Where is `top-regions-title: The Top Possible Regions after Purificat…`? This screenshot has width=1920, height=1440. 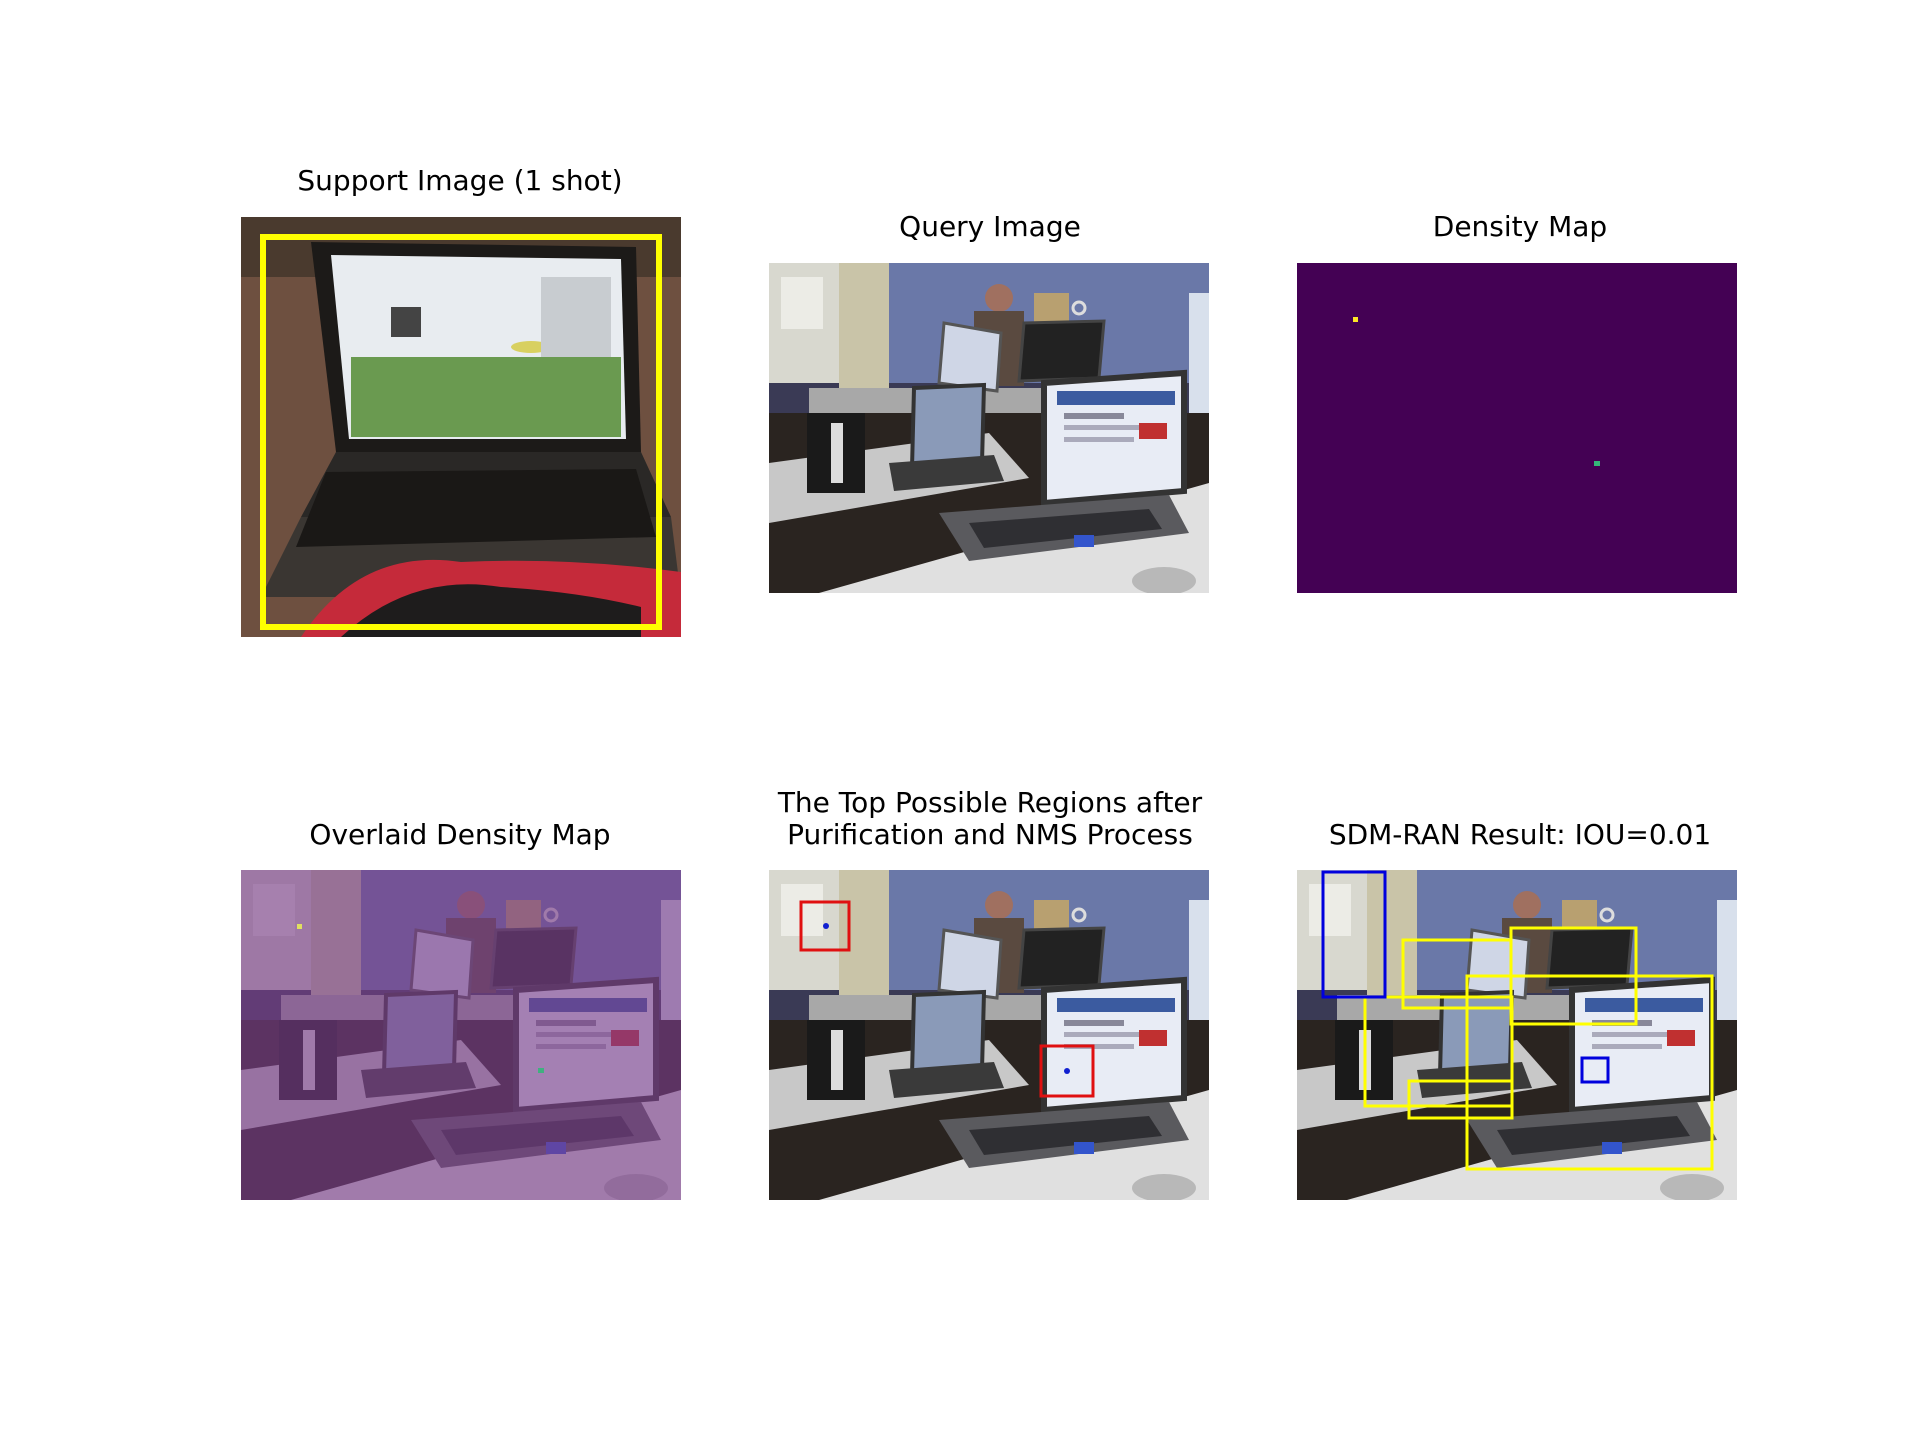
top-regions-title: The Top Possible Regions after Purificat… is located at coordinates (990, 818).